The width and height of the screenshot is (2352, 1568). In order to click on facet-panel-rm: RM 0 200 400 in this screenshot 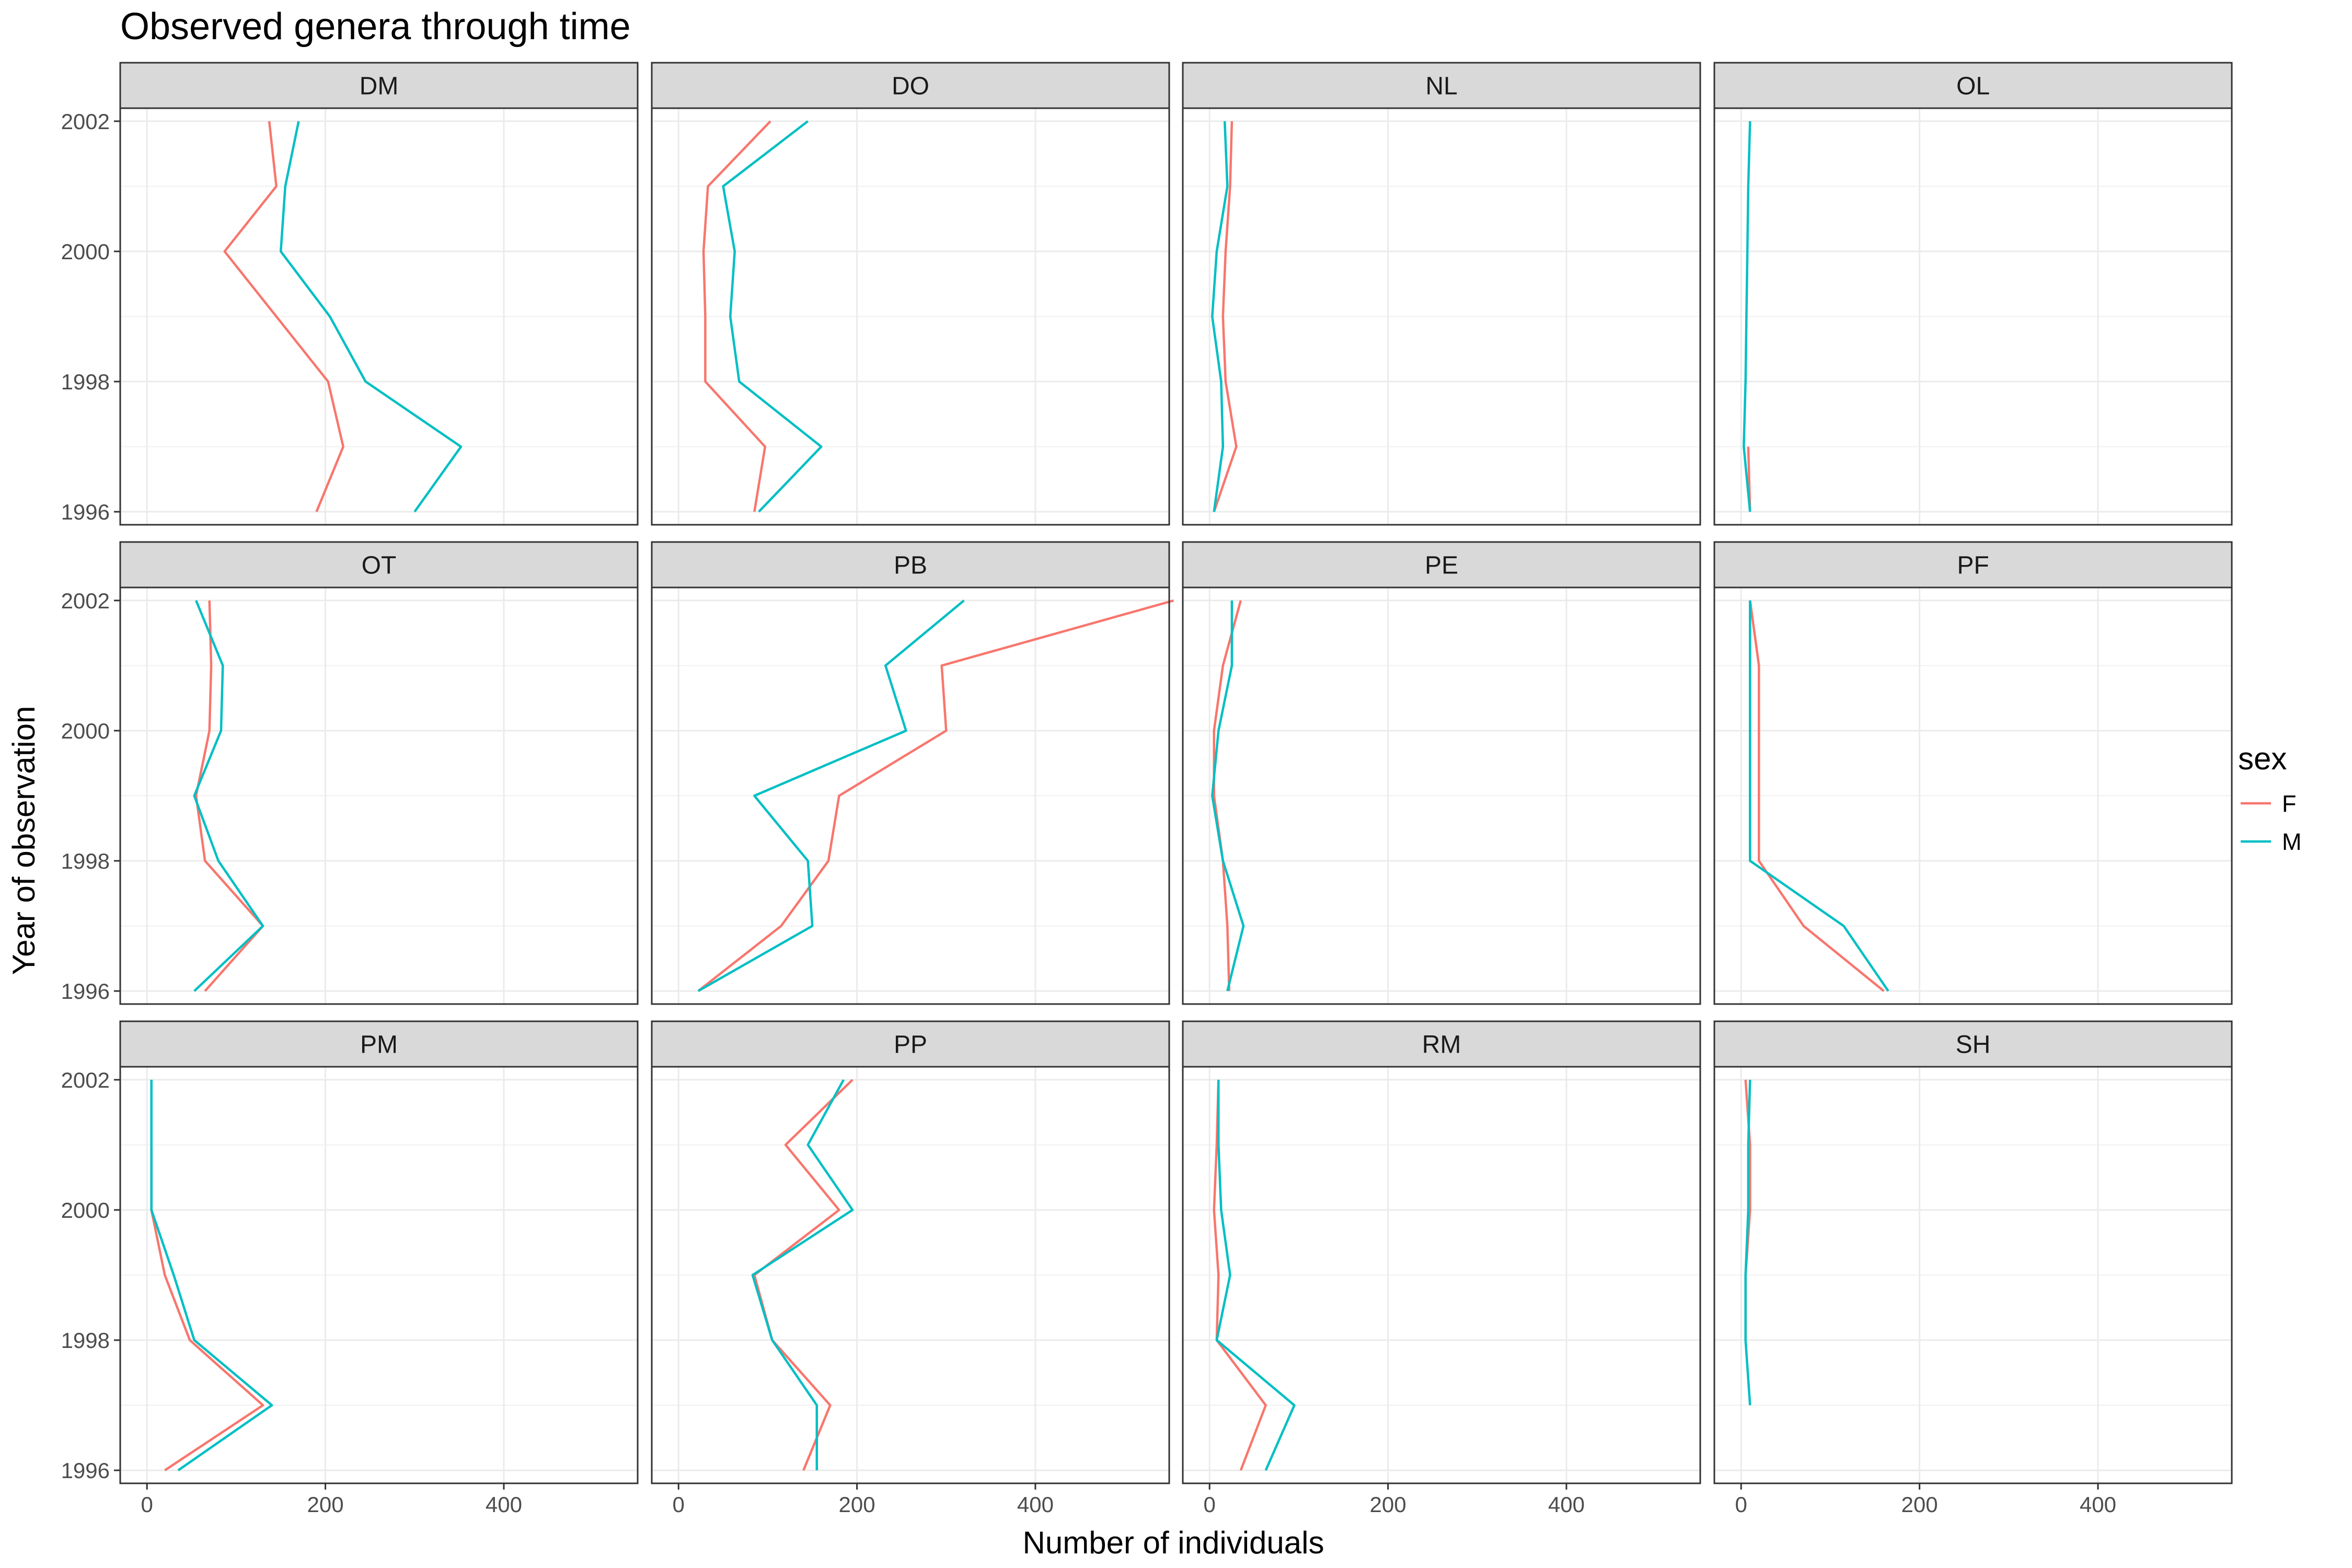, I will do `click(1441, 1268)`.